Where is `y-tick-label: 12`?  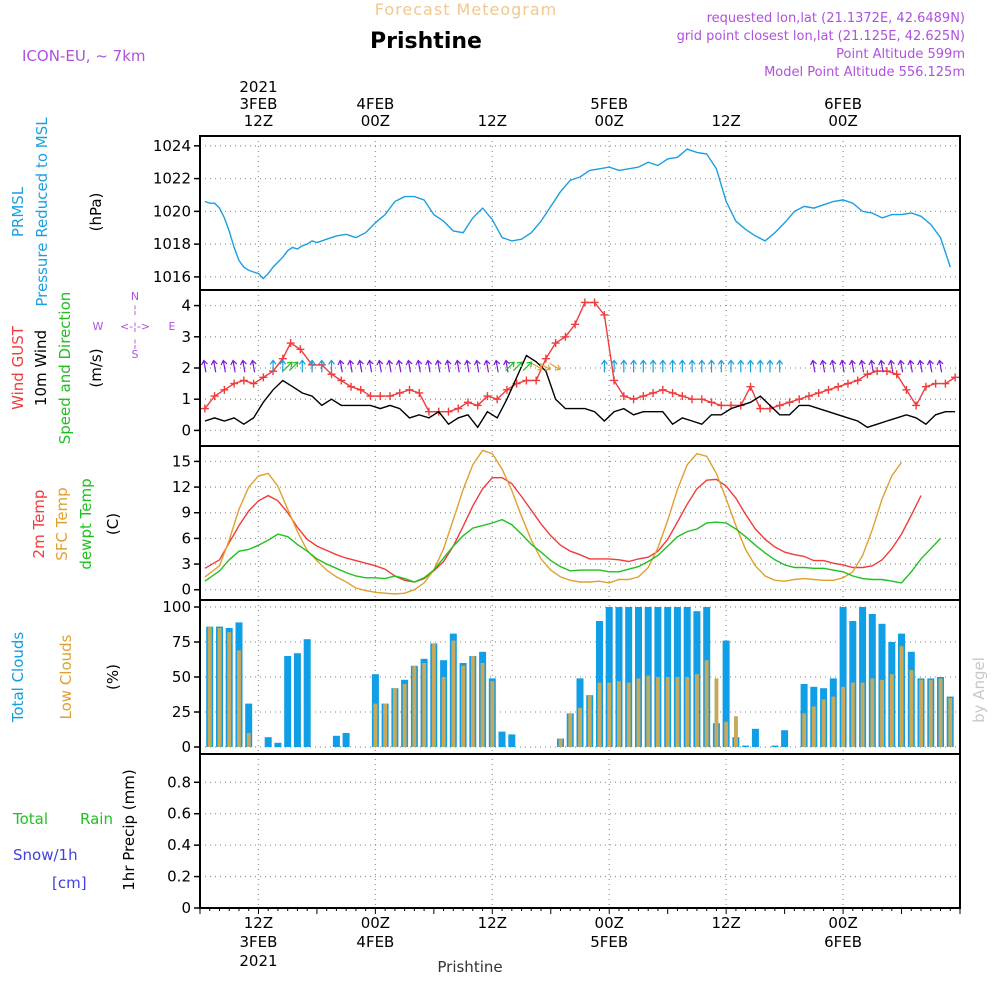 y-tick-label: 12 is located at coordinates (181, 487).